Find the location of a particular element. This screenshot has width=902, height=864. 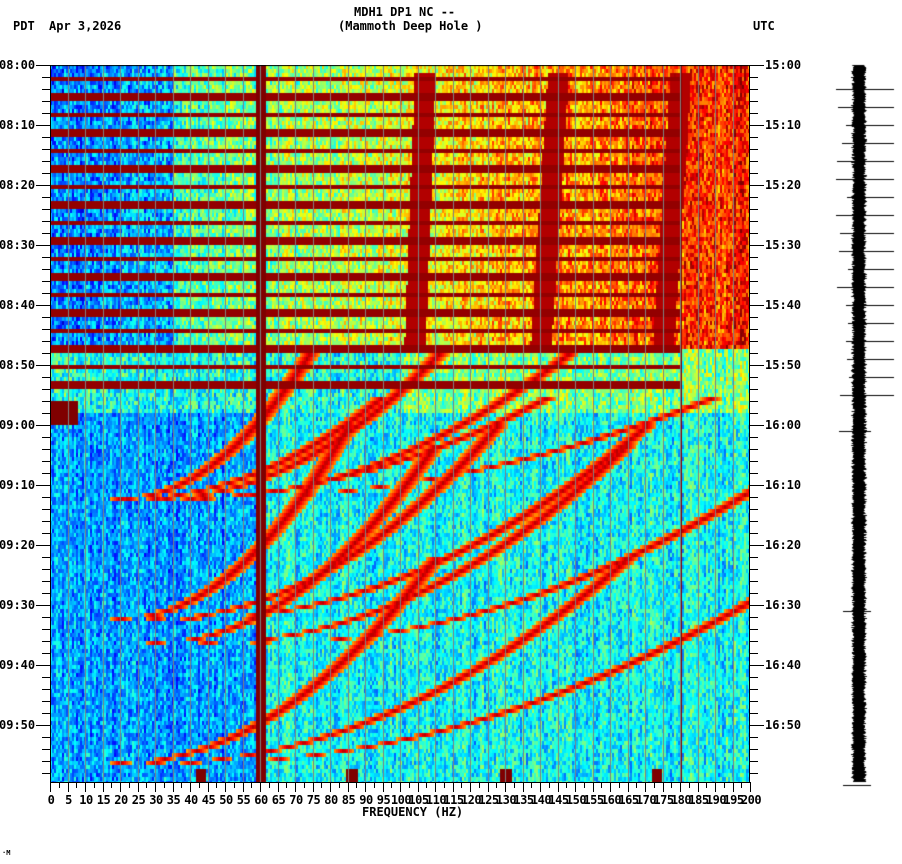

time-label-right: 16:10 is located at coordinates (783, 485).